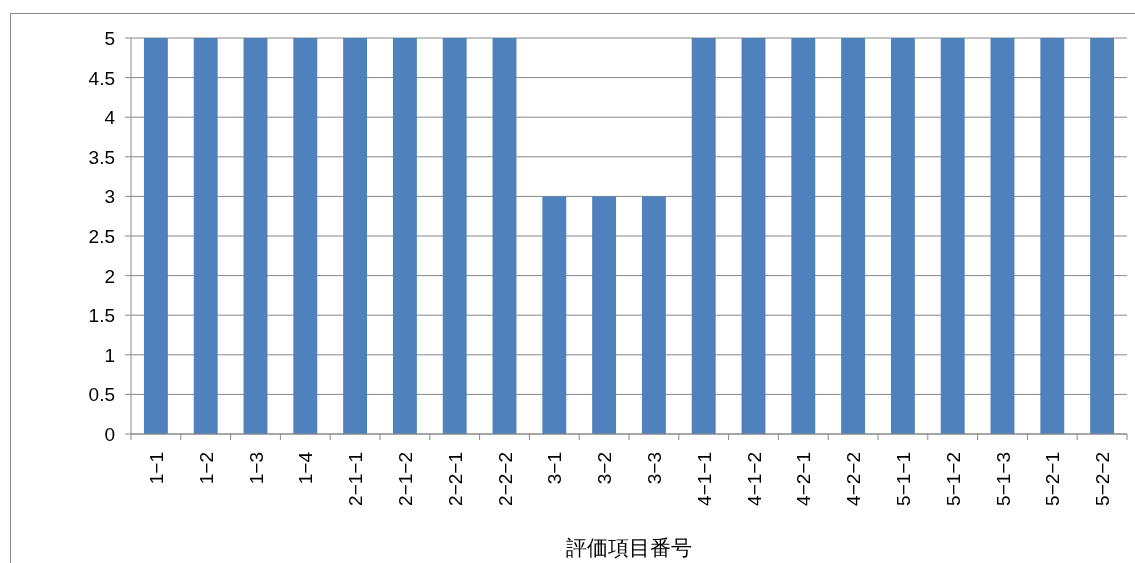 Image resolution: width=1135 pixels, height=563 pixels. Describe the element at coordinates (110, 118) in the screenshot. I see `y-tick-label: 4` at that location.